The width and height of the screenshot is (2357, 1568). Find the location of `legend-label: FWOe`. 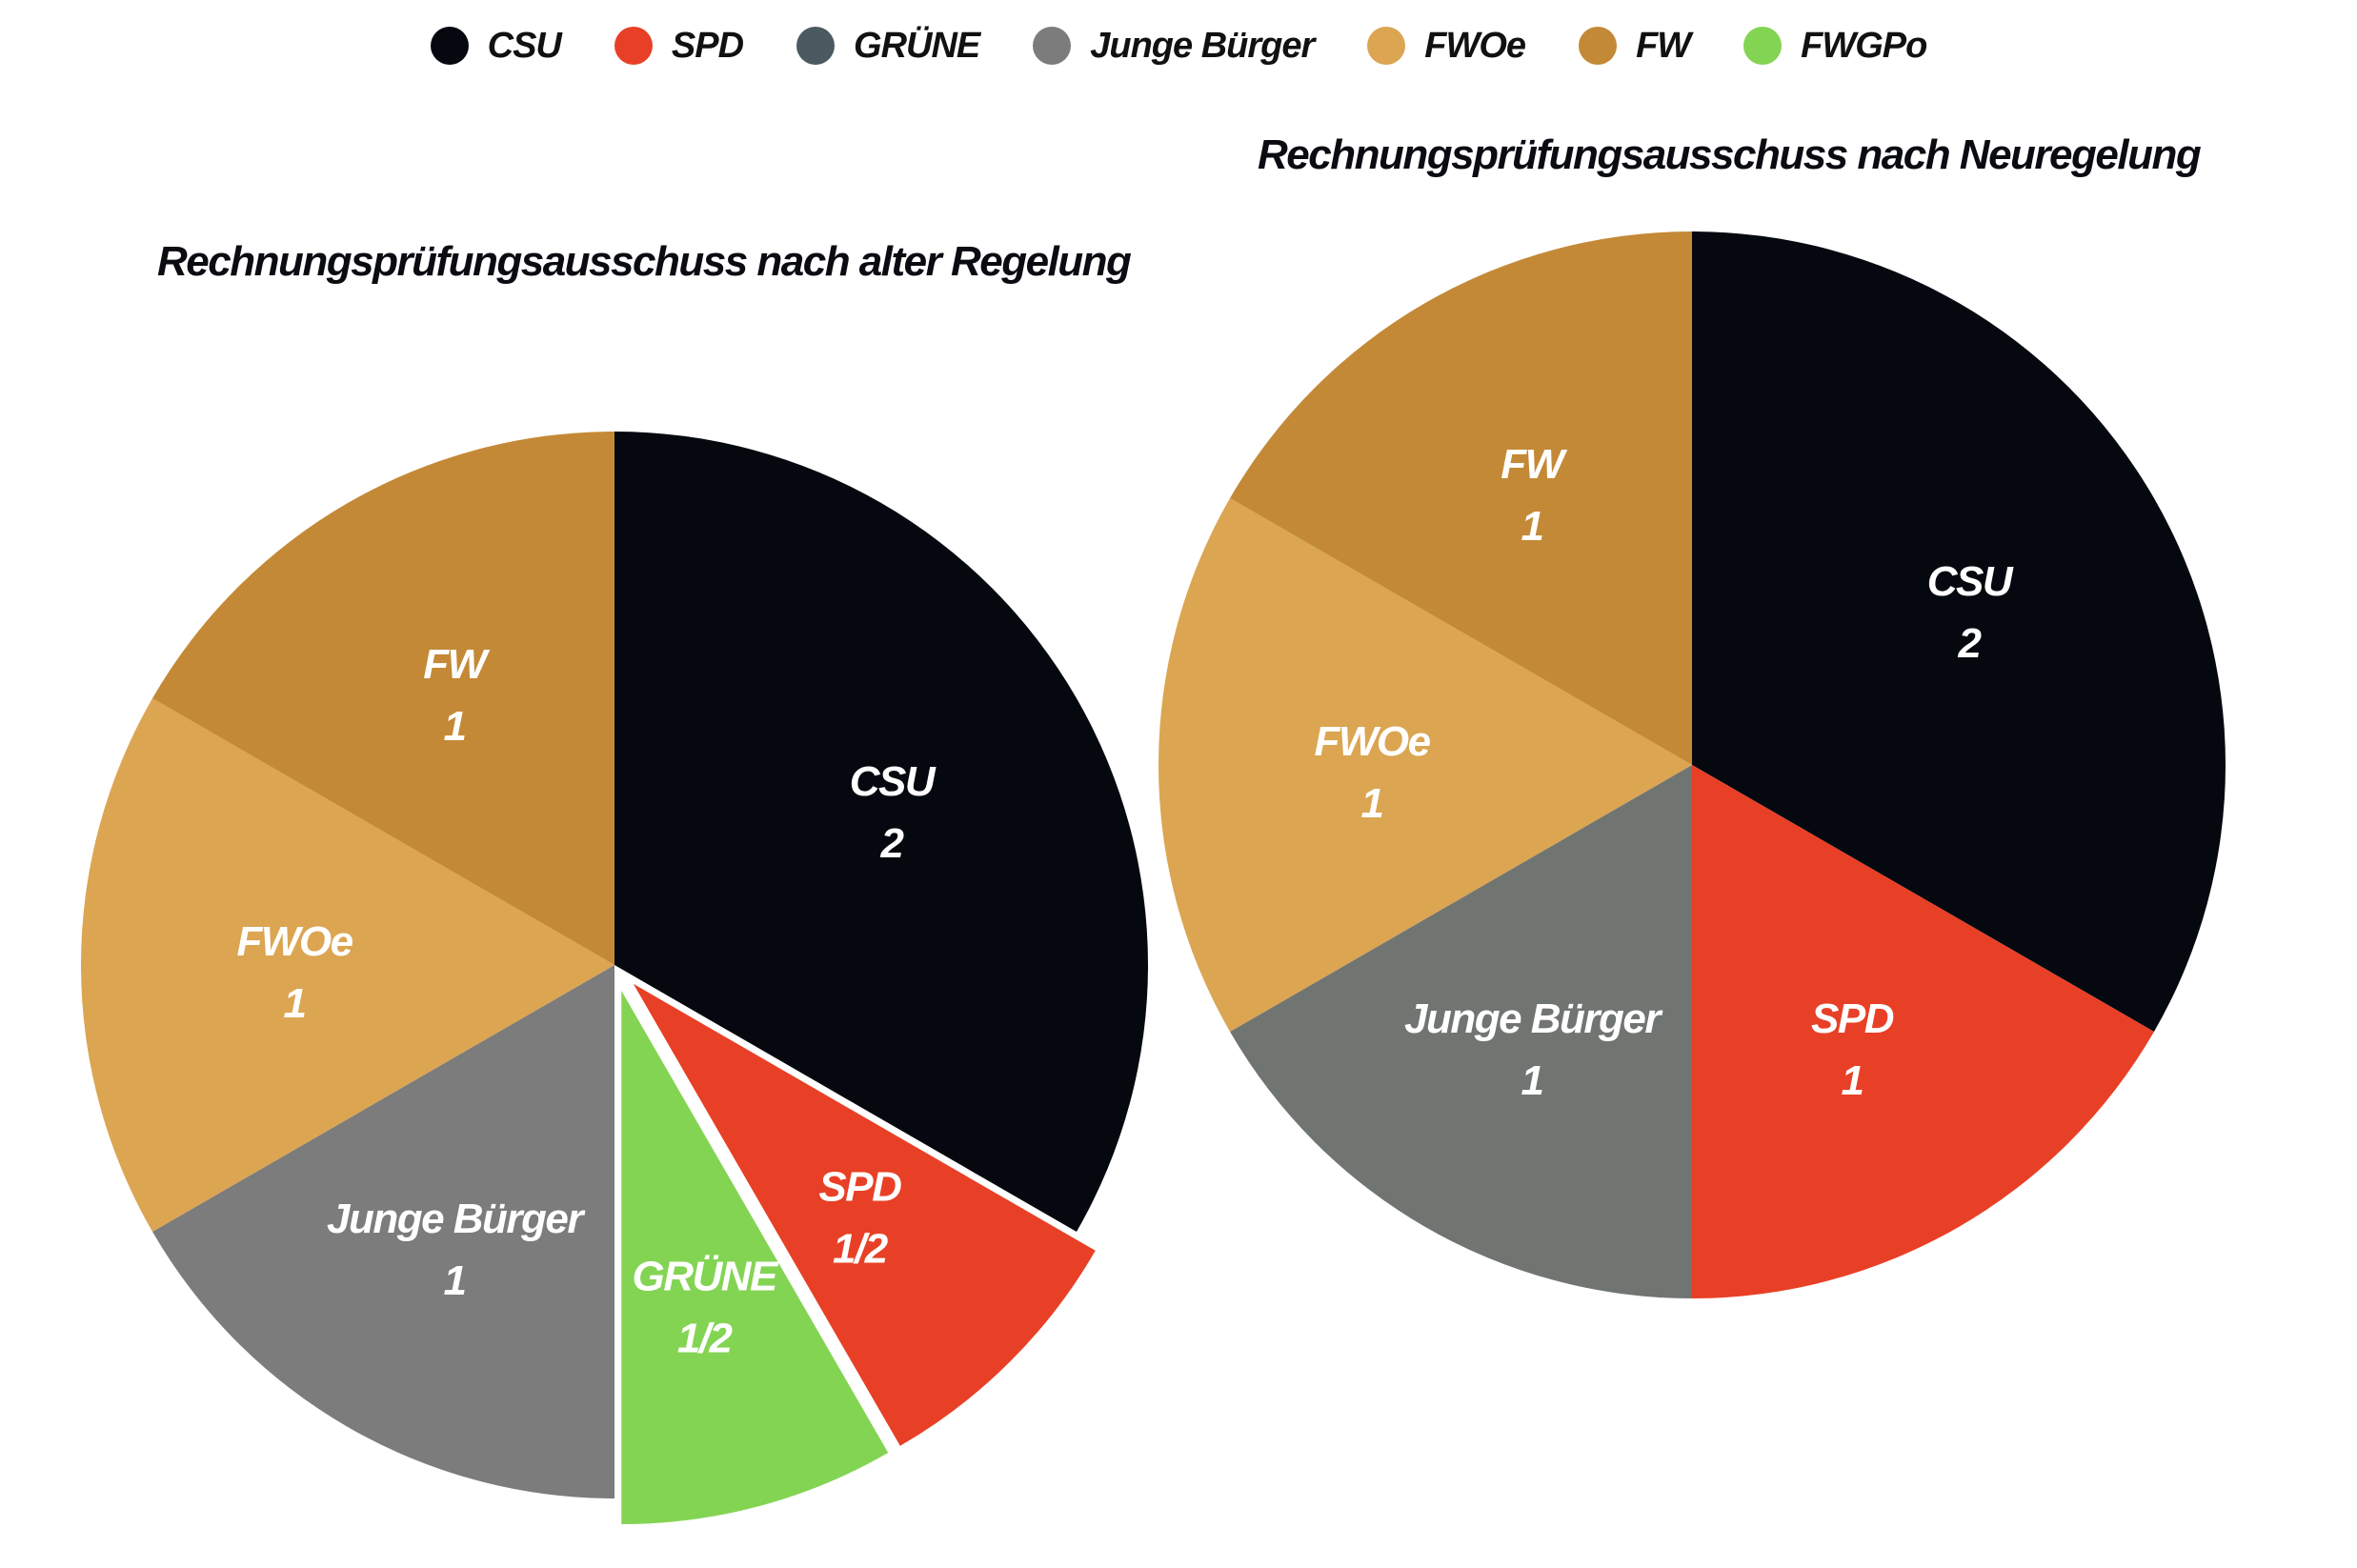

legend-label: FWOe is located at coordinates (1475, 46).